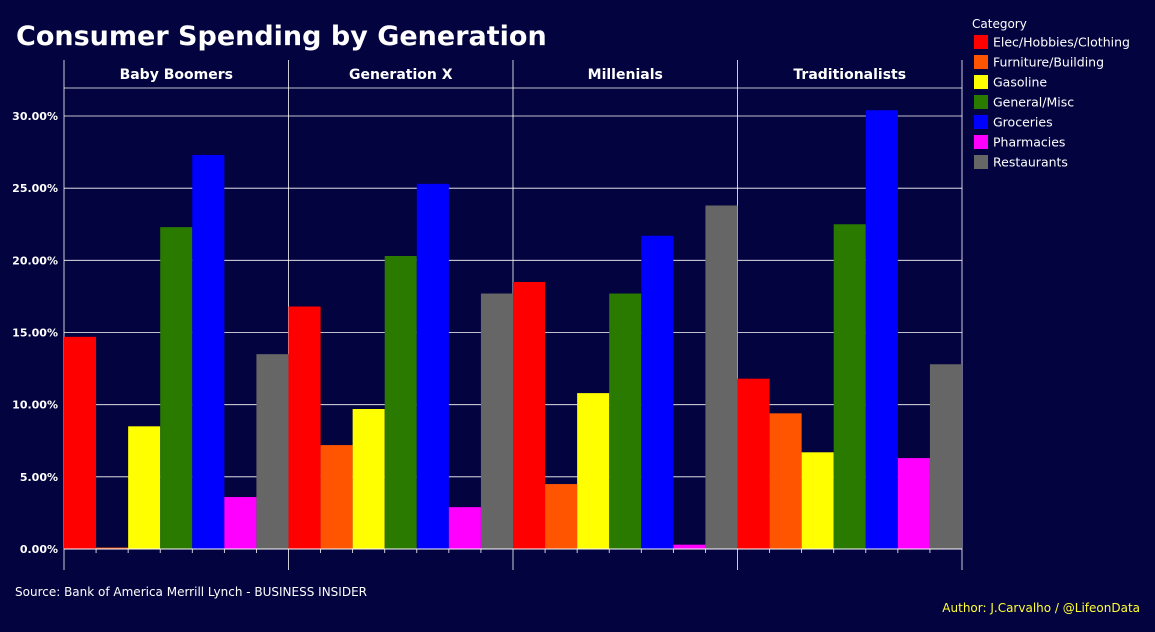 The image size is (1155, 632). I want to click on legend-title: Category, so click(999, 24).